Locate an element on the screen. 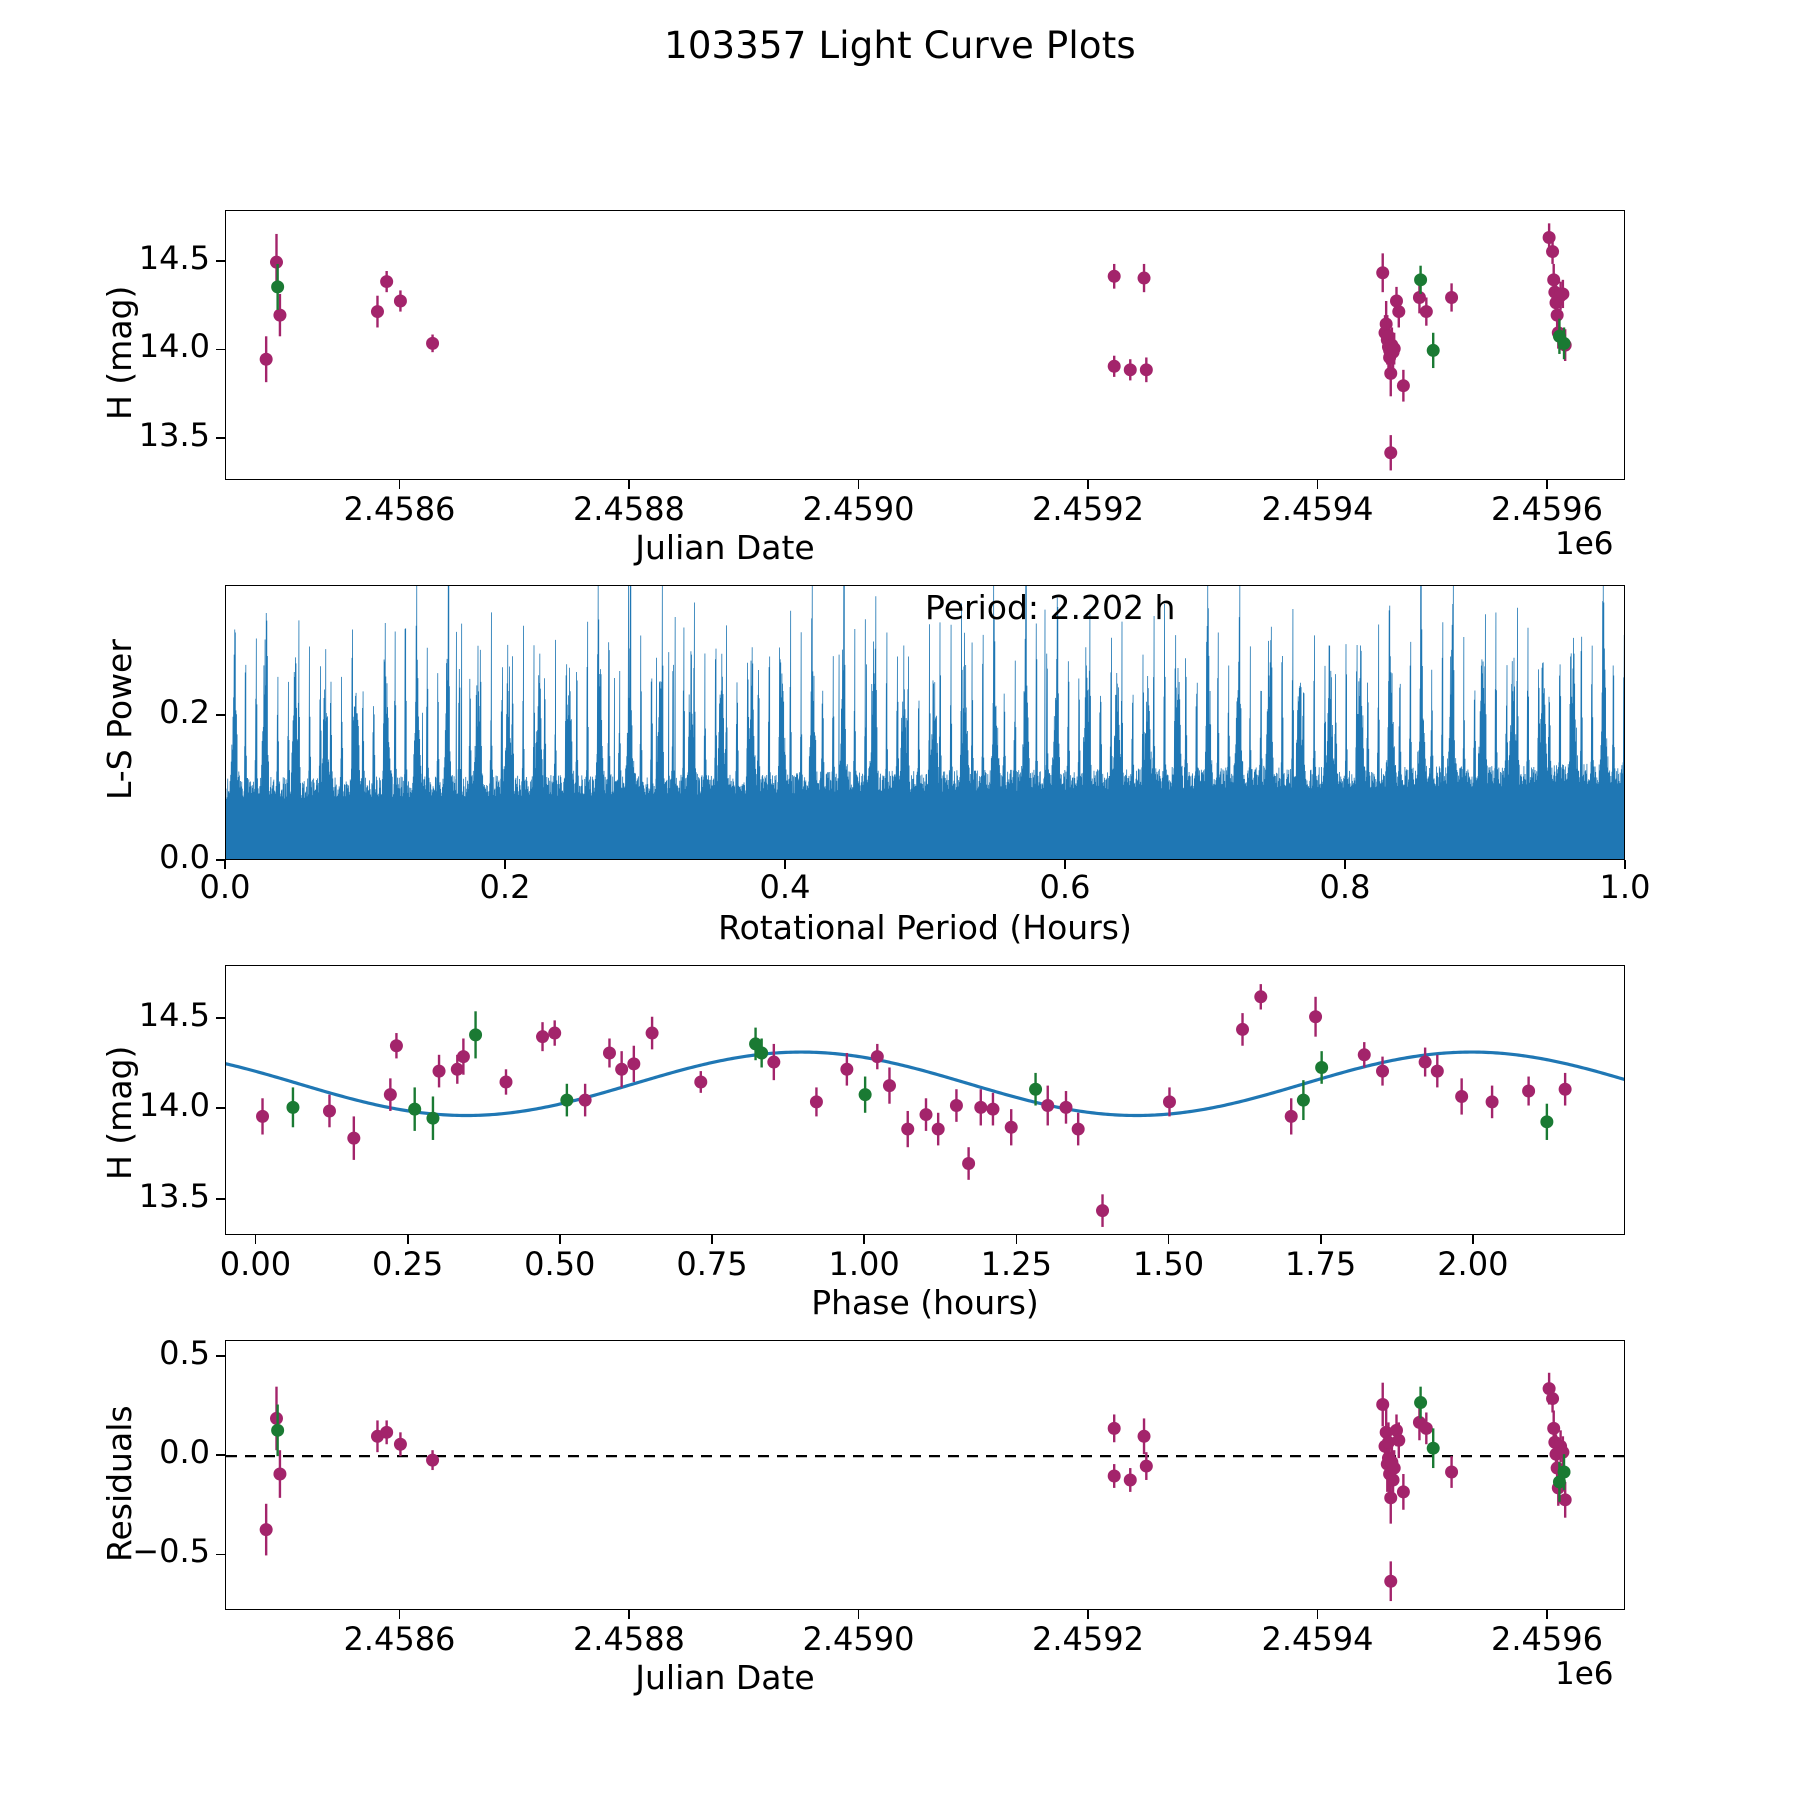 This screenshot has width=1800, height=1800. x-tick-label: 1.50 is located at coordinates (1168, 1264).